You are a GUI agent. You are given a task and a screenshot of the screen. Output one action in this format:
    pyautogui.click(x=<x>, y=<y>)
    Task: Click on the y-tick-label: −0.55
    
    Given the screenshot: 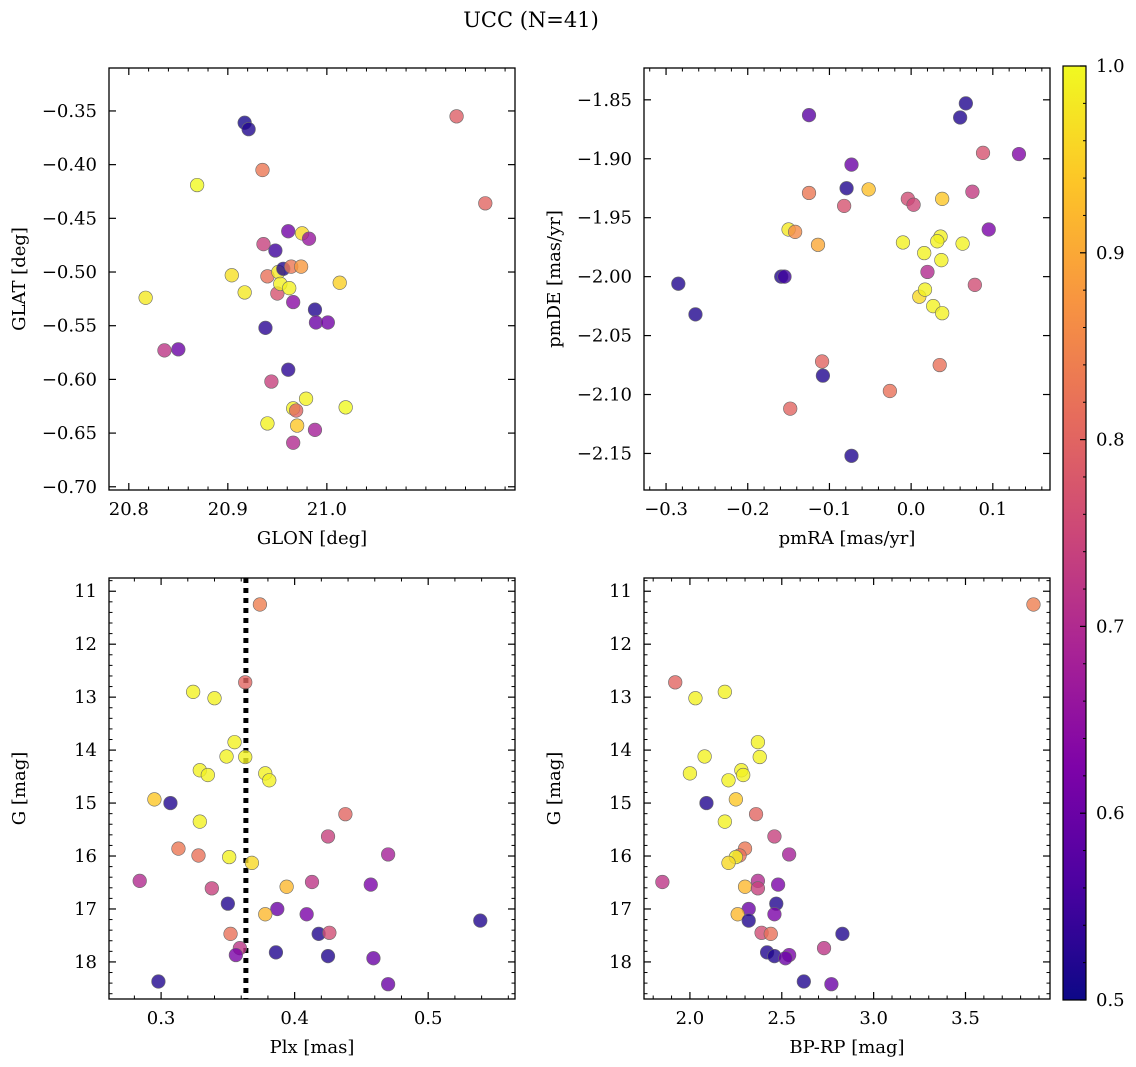 What is the action you would take?
    pyautogui.click(x=69, y=326)
    